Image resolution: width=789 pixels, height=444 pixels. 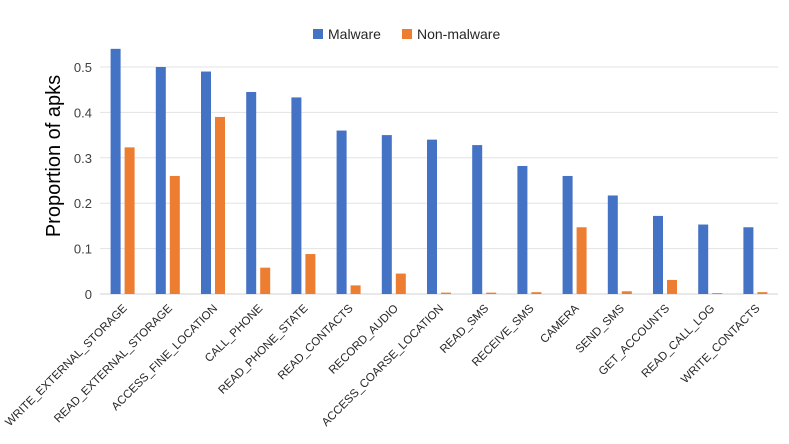 What do you see at coordinates (129, 220) in the screenshot?
I see `bar-non-malware-write-external-storage` at bounding box center [129, 220].